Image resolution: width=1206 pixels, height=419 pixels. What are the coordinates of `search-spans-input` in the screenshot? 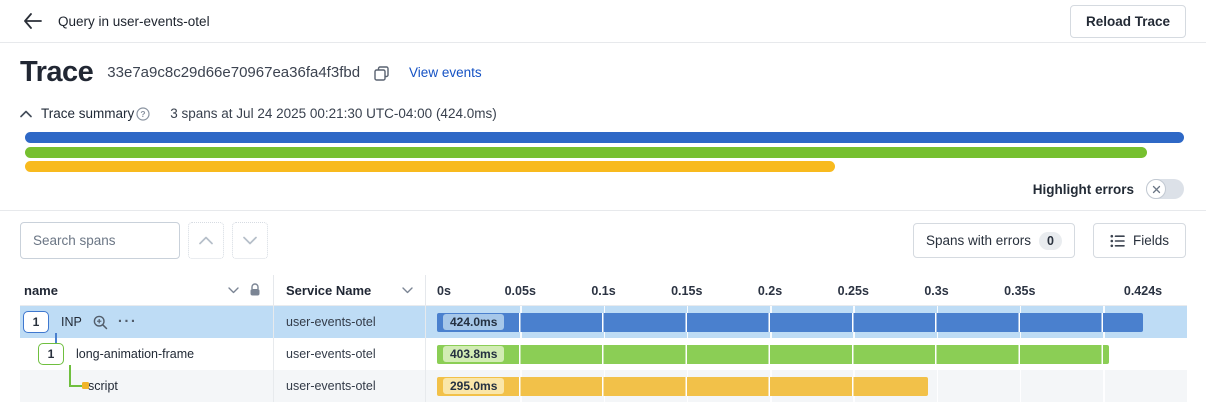 It's located at (100, 240).